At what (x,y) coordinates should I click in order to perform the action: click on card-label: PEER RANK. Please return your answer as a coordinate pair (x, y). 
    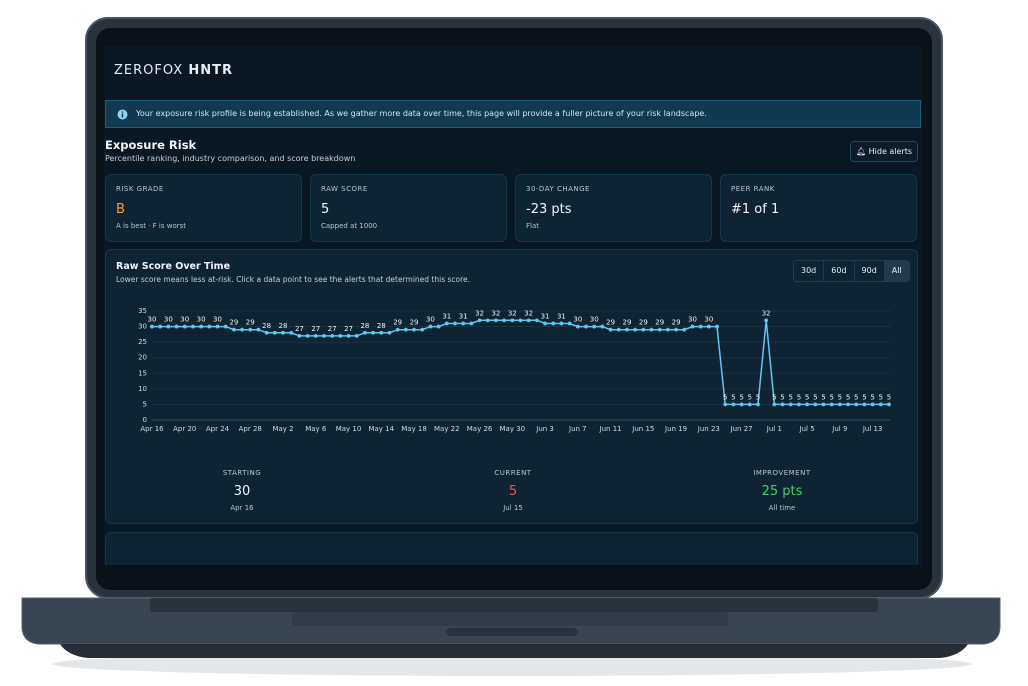
    Looking at the image, I should click on (753, 189).